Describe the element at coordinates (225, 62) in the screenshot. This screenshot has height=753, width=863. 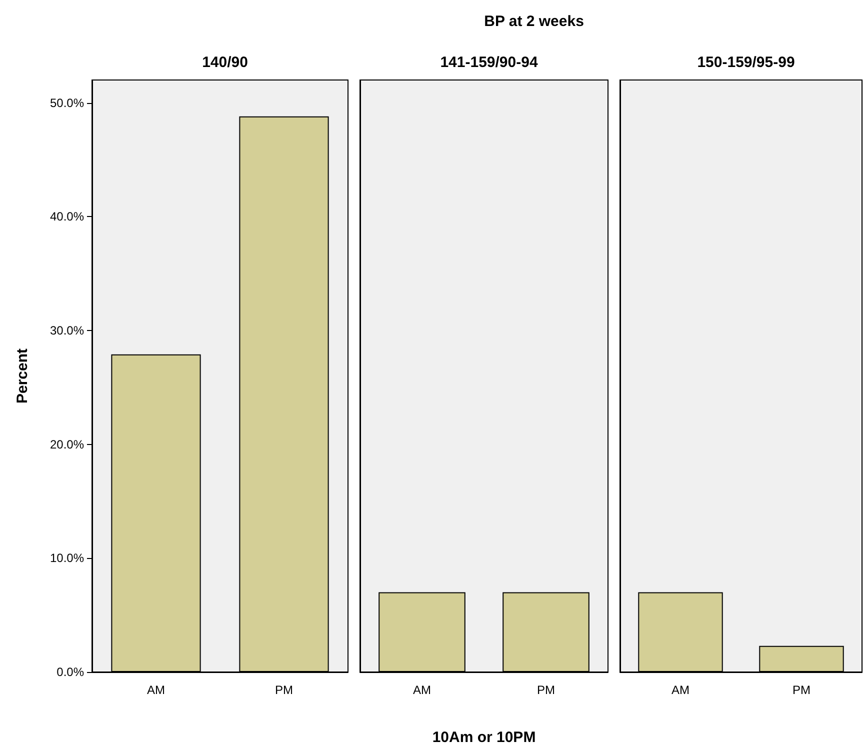
I see `chart-title: 140/90` at that location.